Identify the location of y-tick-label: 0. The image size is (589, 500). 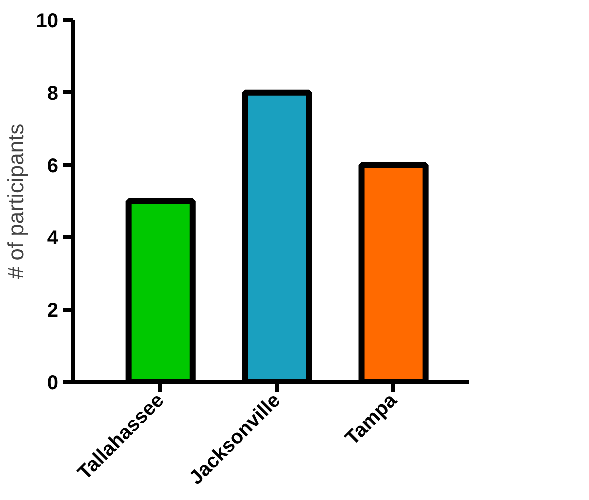
(52, 383).